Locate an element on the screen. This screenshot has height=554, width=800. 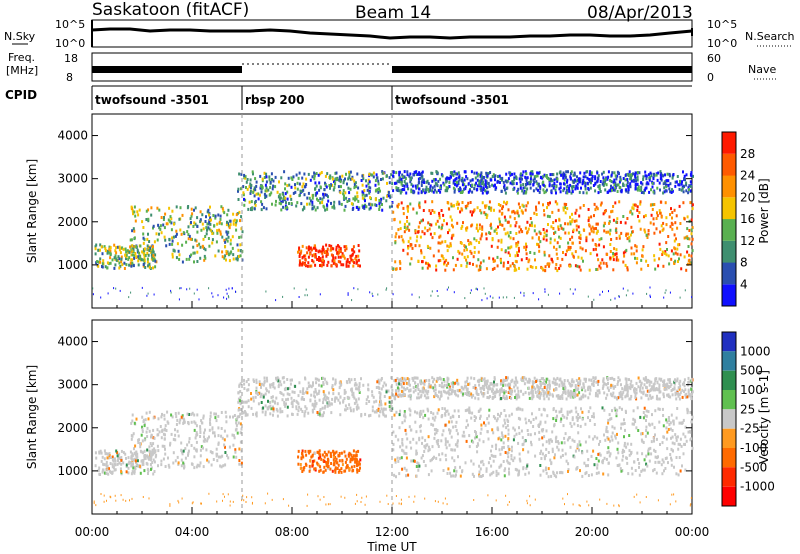
colorbar-tick-label: -25 is located at coordinates (750, 429).